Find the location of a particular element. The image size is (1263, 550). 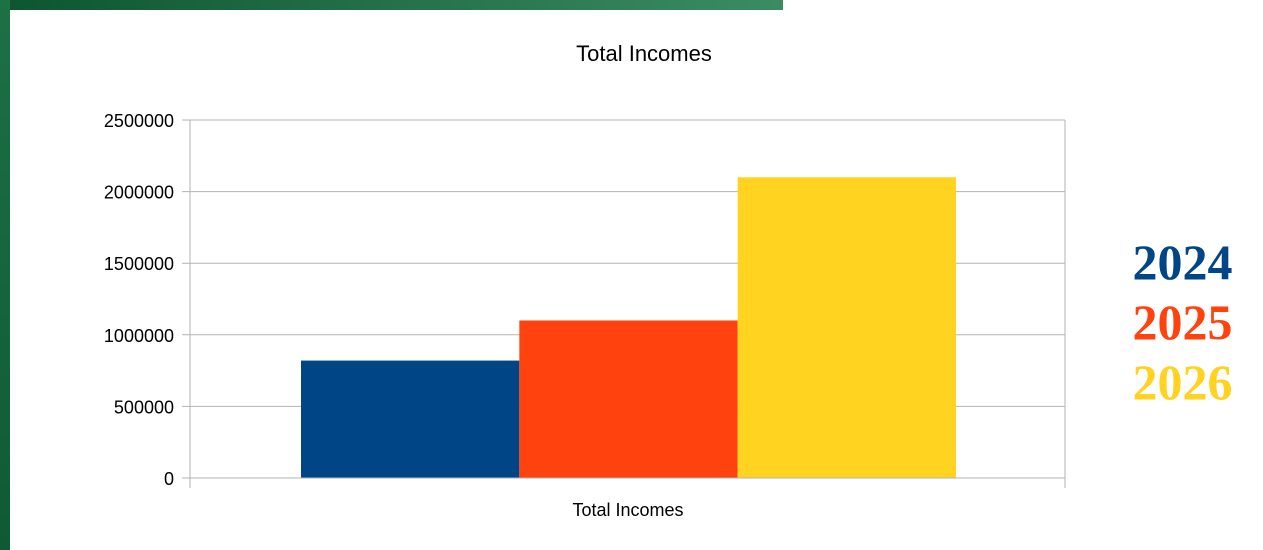

frame-left-bar is located at coordinates (5, 275).